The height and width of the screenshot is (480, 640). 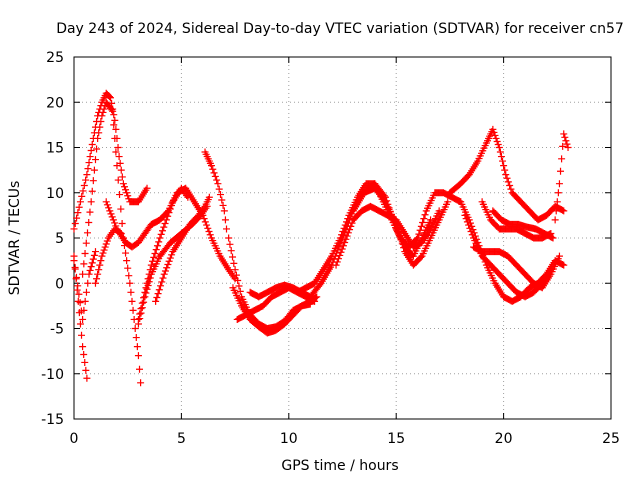 I want to click on y-tick-label: 10, so click(x=55, y=194).